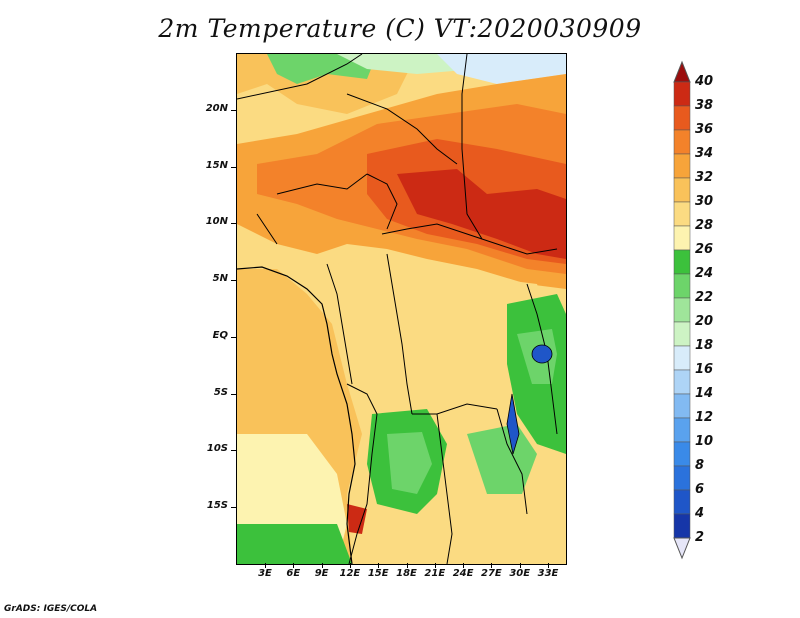 This screenshot has height=618, width=800. Describe the element at coordinates (220, 392) in the screenshot. I see `lat-label: 5S` at that location.